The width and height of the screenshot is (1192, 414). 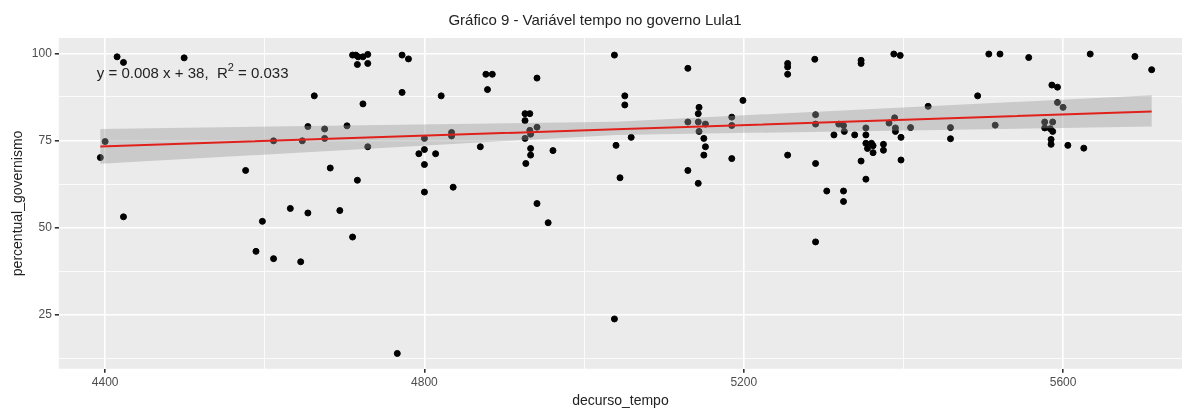 I want to click on x-tick-label: 5200, so click(x=744, y=382).